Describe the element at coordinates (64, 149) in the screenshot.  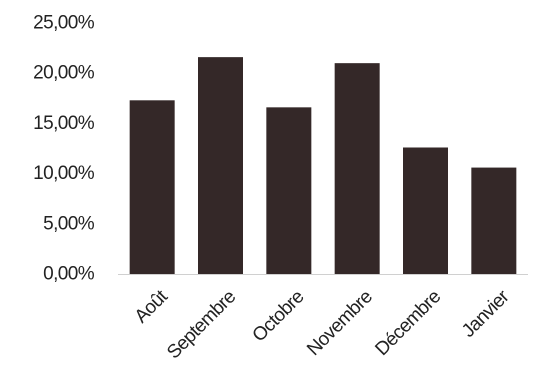
I see `y-axis: 0,00% 5,00% 10,00% 15,00% 20,00% 25,00%` at that location.